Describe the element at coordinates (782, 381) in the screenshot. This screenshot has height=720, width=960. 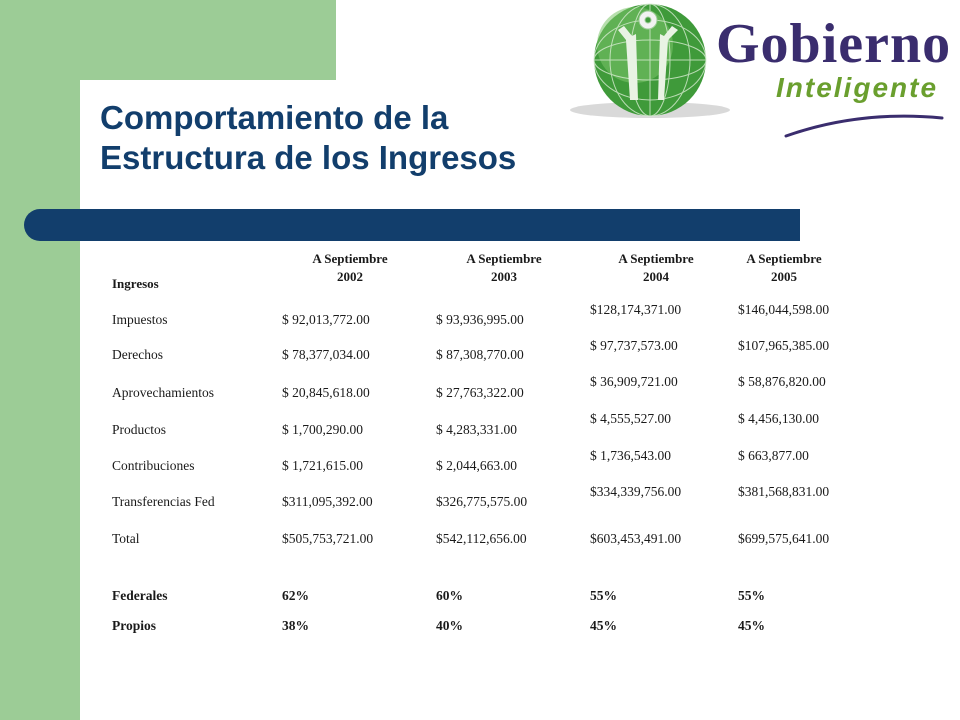
I see `table-cell: $ 58,876,820.00` at that location.